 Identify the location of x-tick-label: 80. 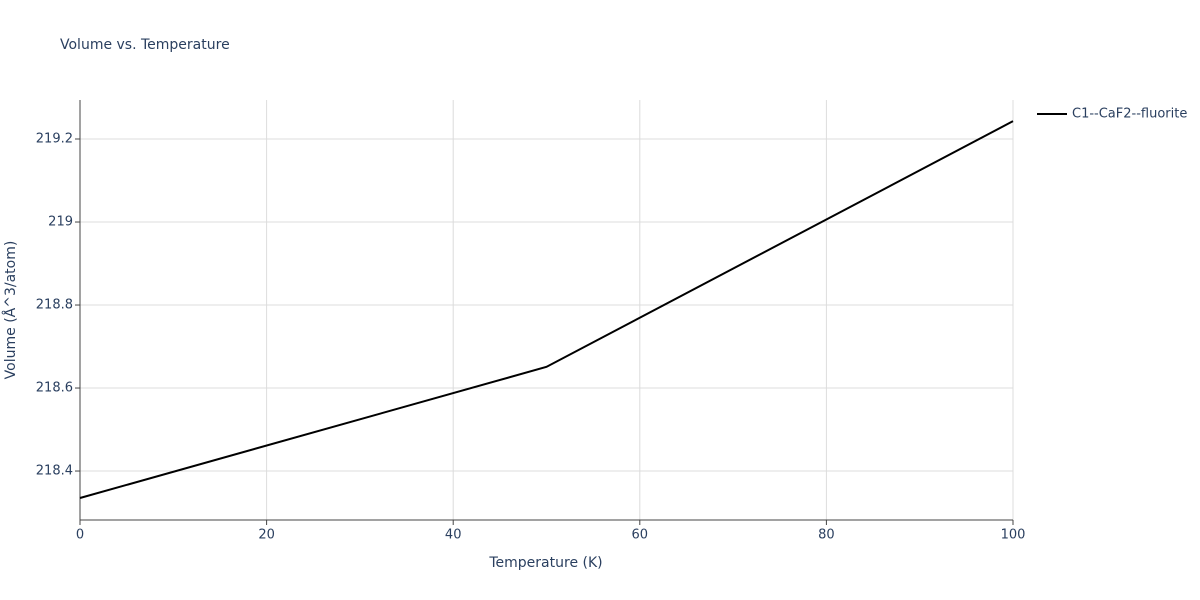
(826, 535).